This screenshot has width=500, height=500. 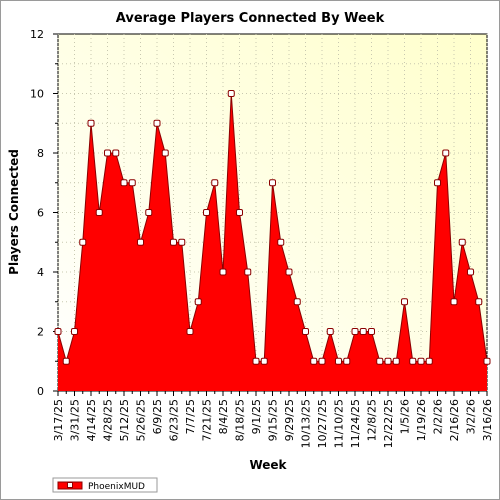 What do you see at coordinates (240, 420) in the screenshot?
I see `x-tick-label: 8/18/25` at bounding box center [240, 420].